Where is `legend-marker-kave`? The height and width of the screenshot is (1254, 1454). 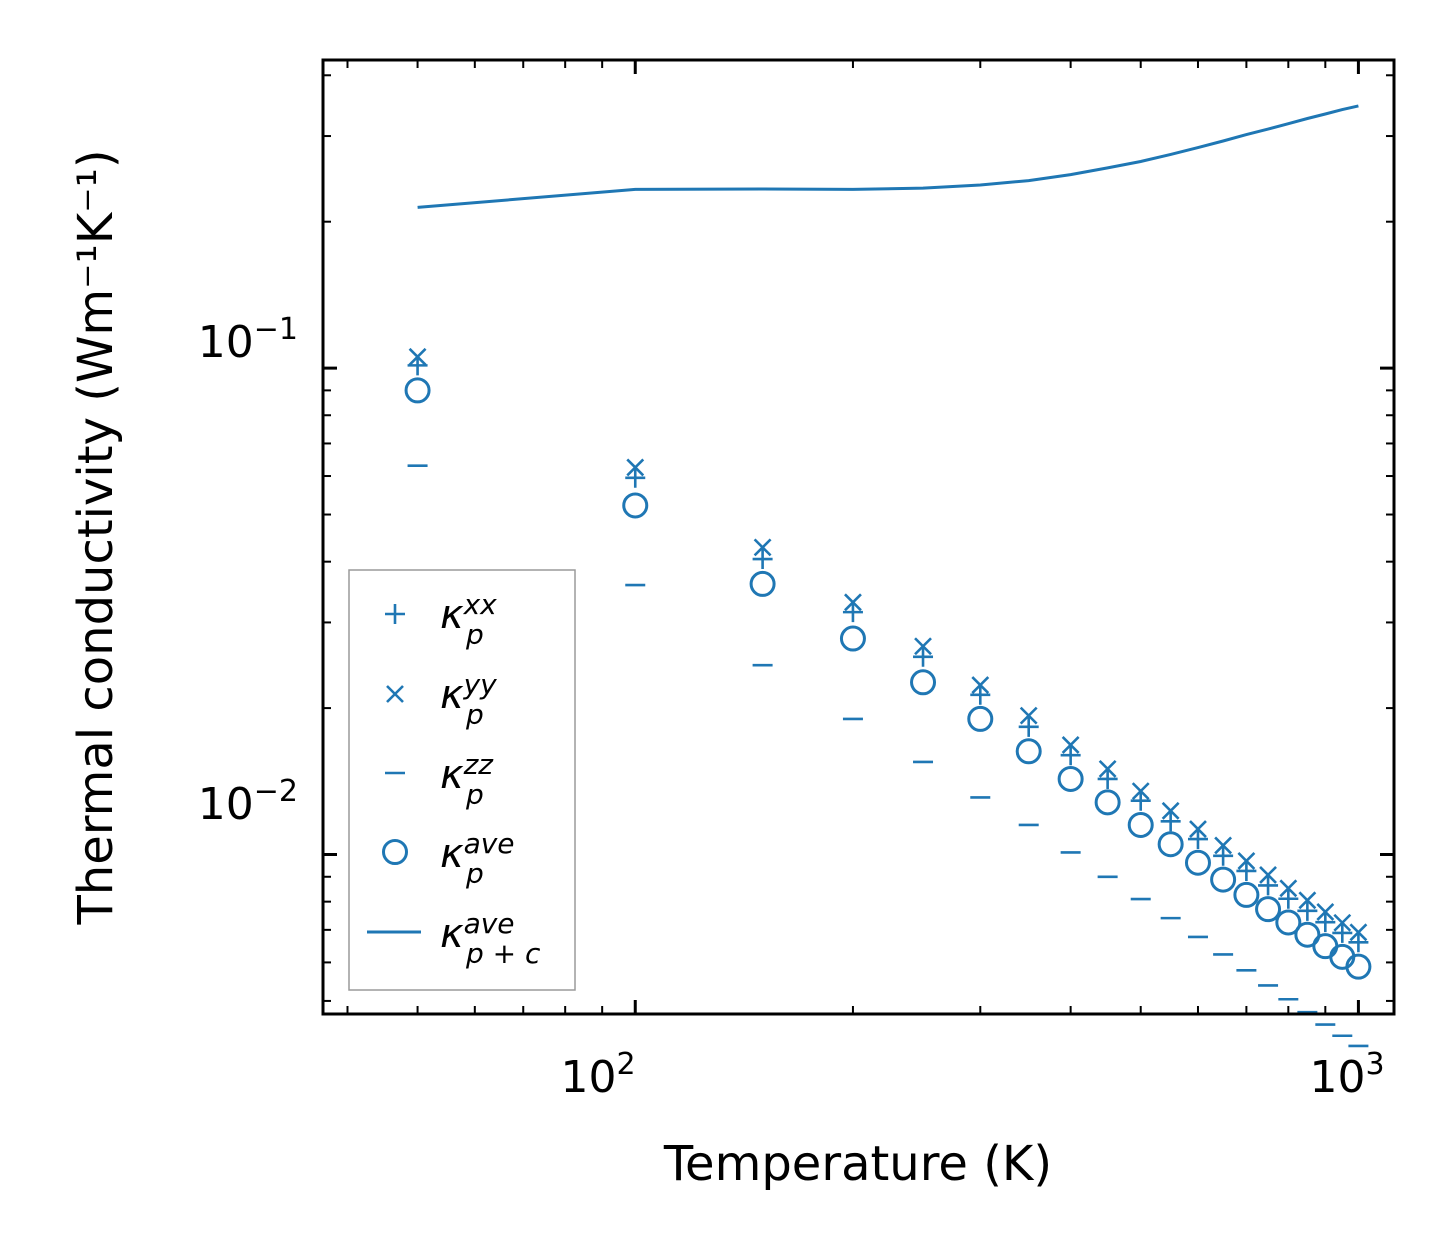 legend-marker-kave is located at coordinates (395, 852).